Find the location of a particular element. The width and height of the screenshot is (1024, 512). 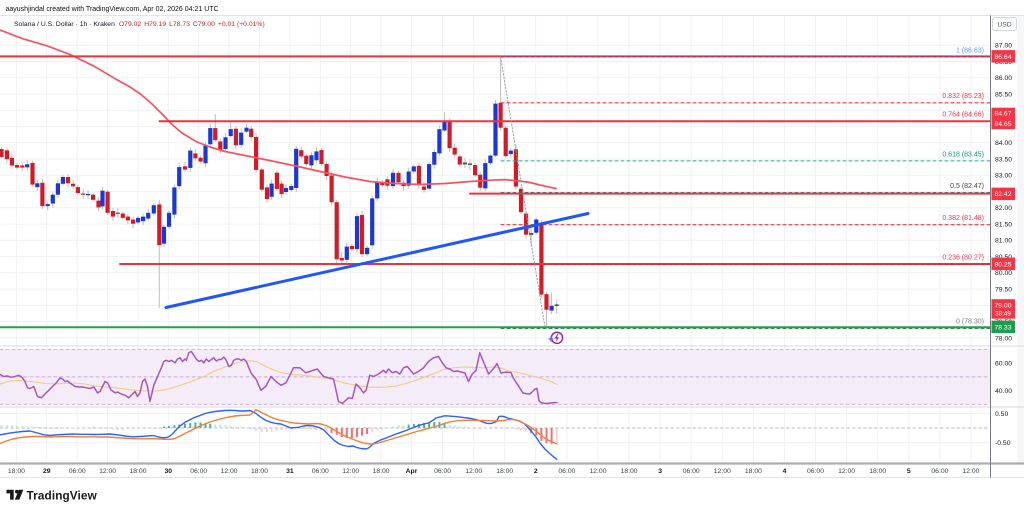

svg-text: 0.764 (84.66) is located at coordinates (963, 115).